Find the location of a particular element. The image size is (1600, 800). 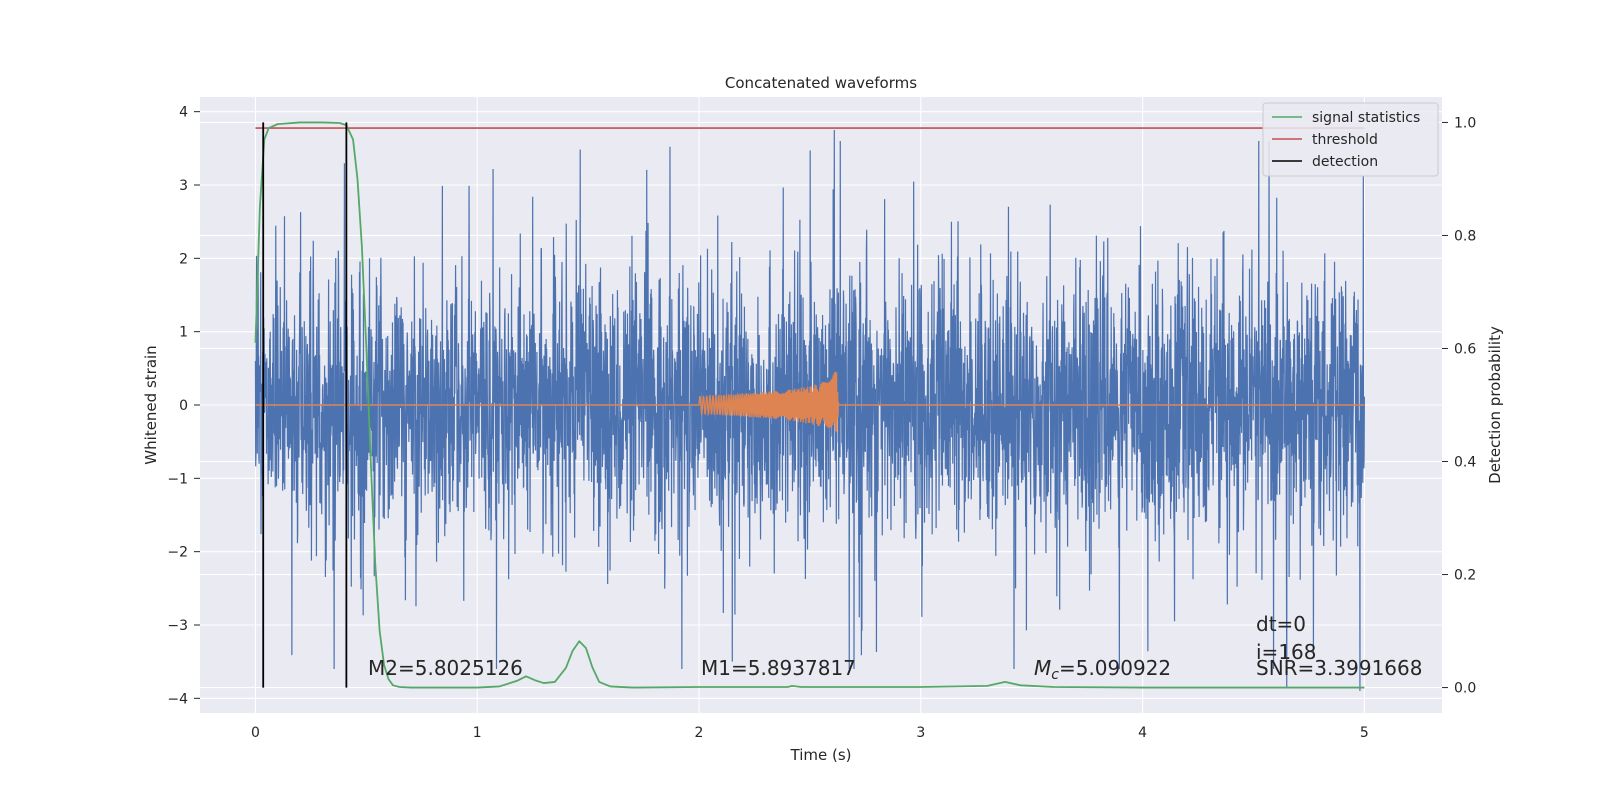

annotation-mc-symbol: M is located at coordinates (1042, 668).